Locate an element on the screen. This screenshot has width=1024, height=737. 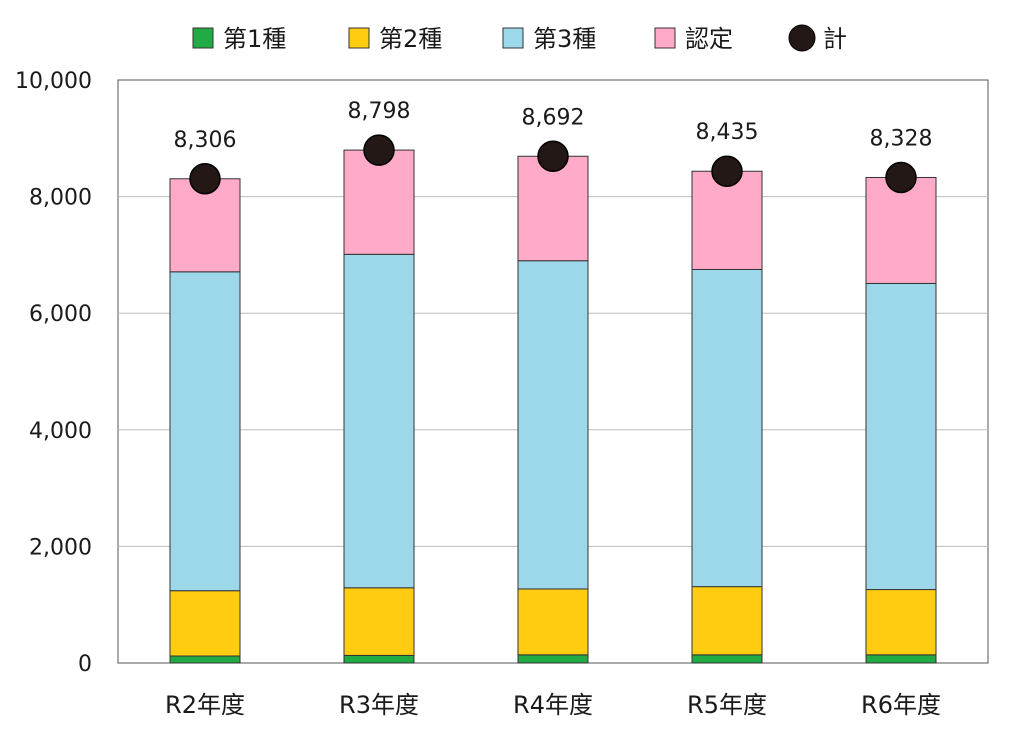
legend: 第1種 第2種 第3種 認定 計 is located at coordinates (519, 38).